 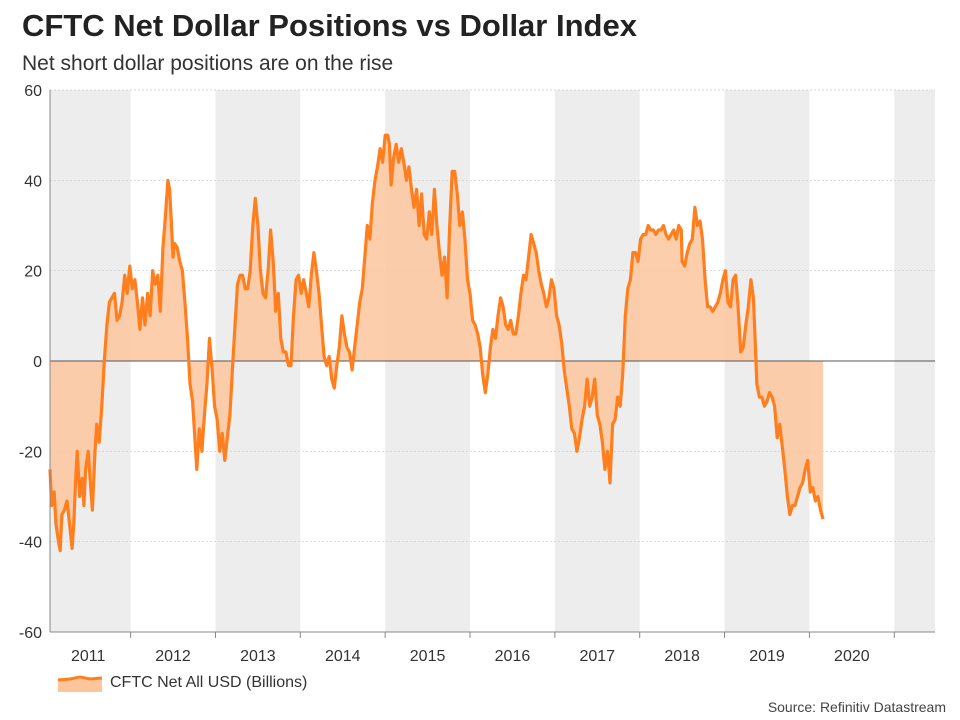 I want to click on y-tick-label: 20, so click(x=33, y=272).